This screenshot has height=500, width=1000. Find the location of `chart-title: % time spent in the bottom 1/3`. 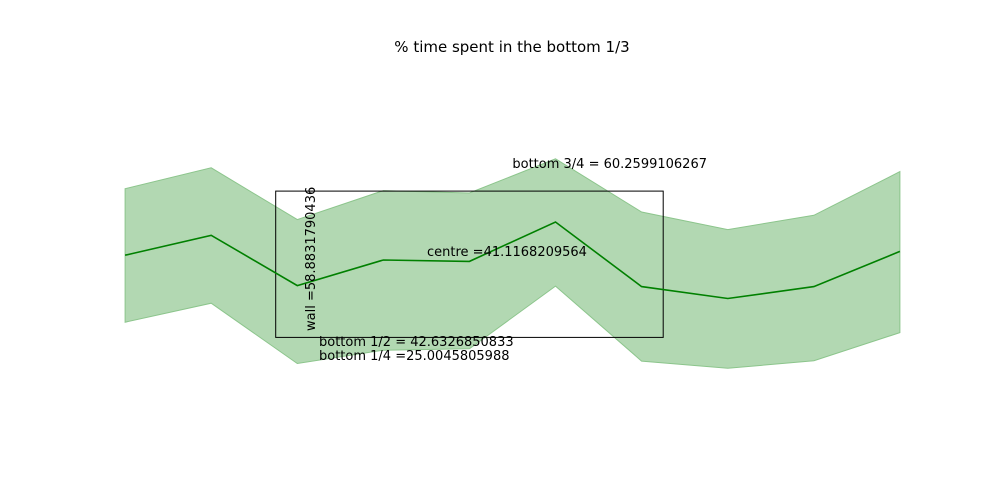

chart-title: % time spent in the bottom 1/3 is located at coordinates (511, 47).